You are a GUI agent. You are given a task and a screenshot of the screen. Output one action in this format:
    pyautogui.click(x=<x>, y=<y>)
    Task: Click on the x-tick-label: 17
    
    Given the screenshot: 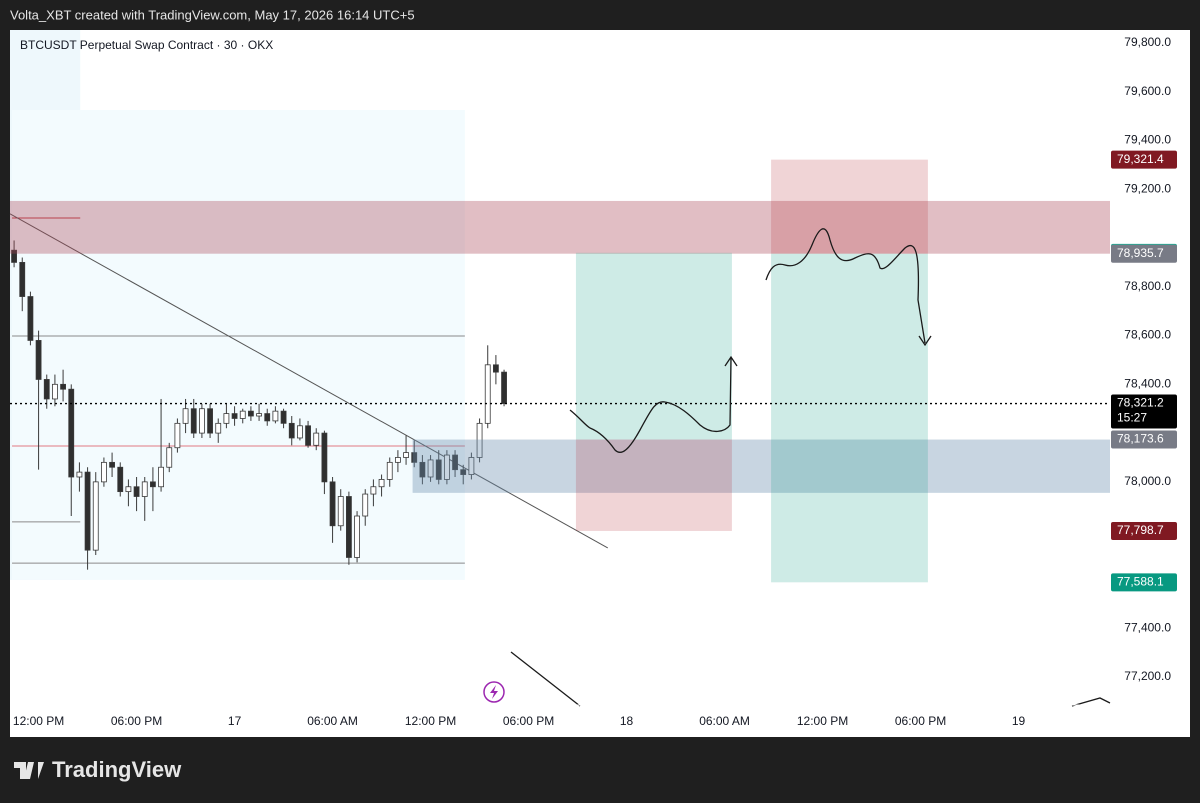 What is the action you would take?
    pyautogui.click(x=235, y=721)
    